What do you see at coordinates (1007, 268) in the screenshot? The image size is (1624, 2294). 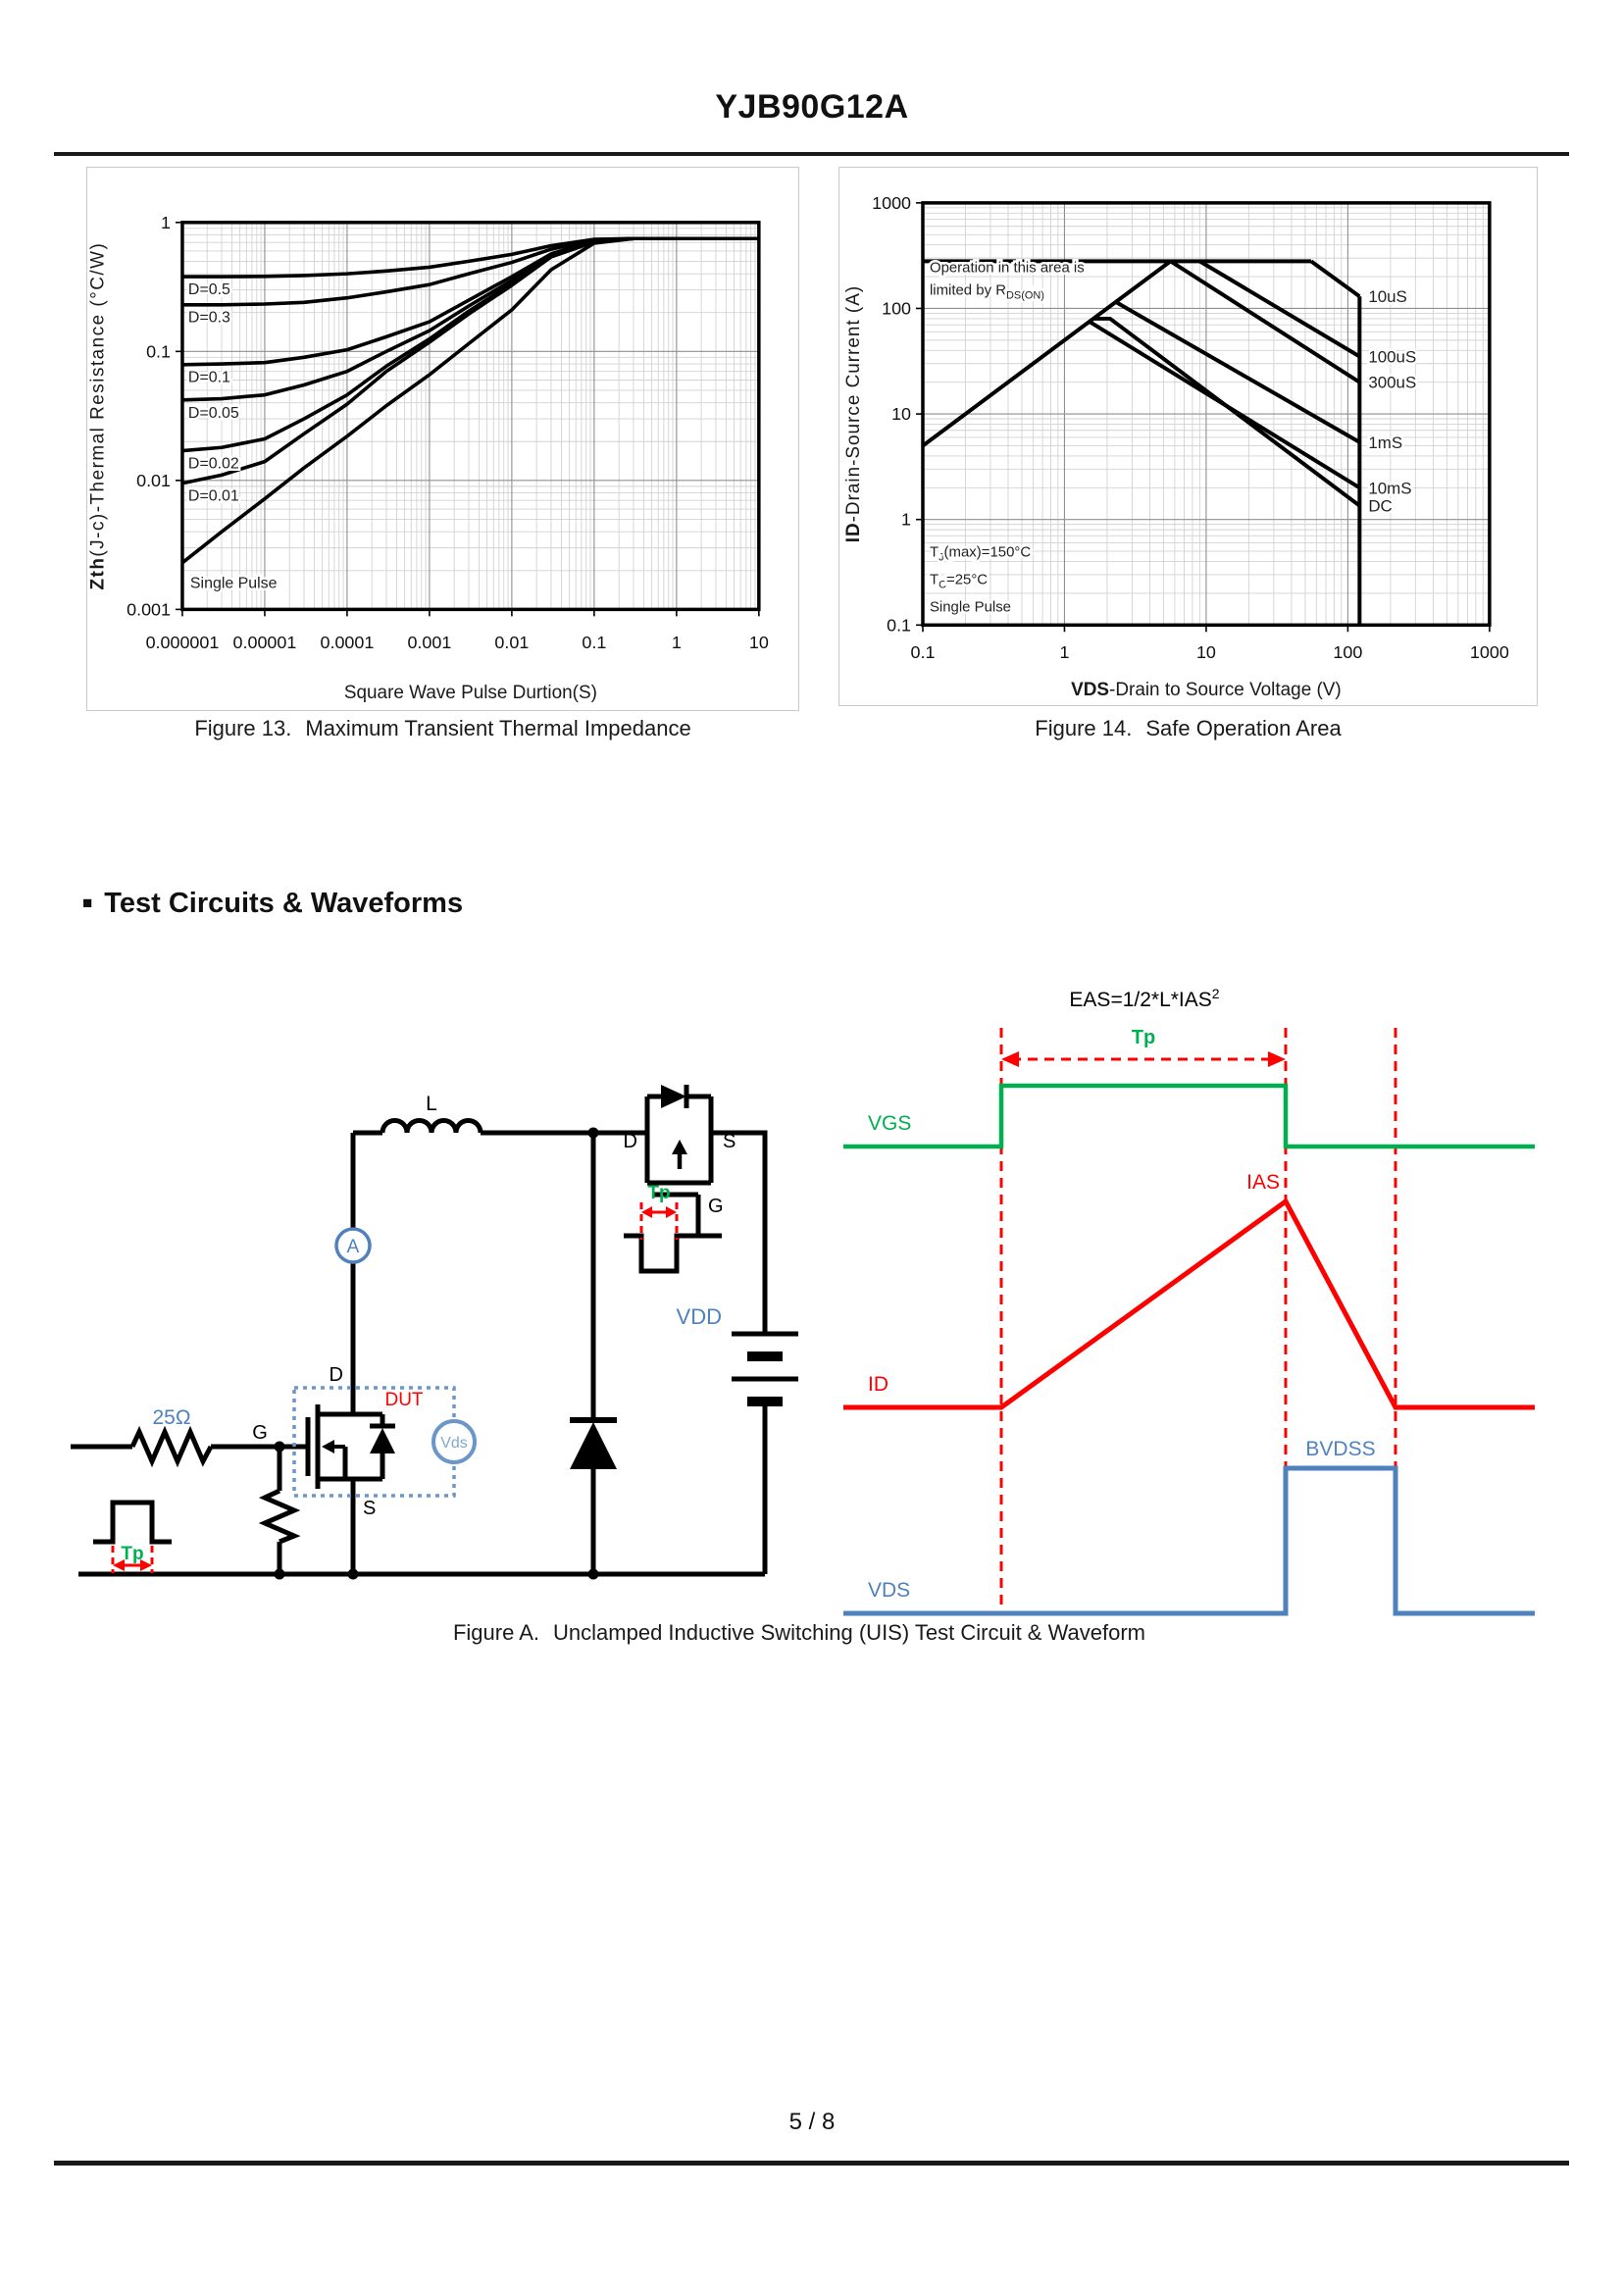 I see `soa-area-note-line1: Operation in this area is` at bounding box center [1007, 268].